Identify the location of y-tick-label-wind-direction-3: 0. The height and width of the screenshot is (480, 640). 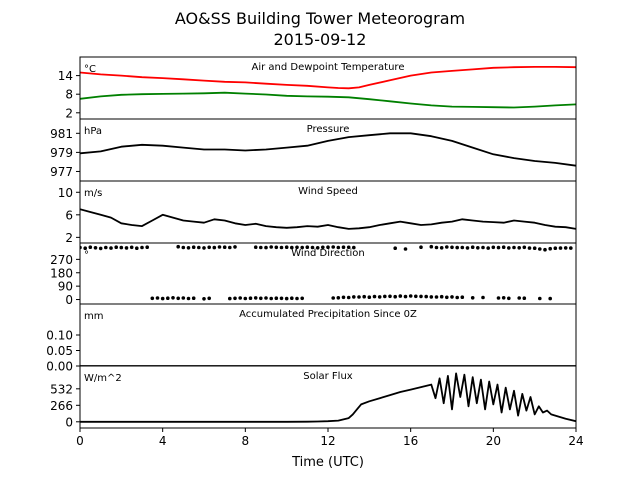
(69, 300).